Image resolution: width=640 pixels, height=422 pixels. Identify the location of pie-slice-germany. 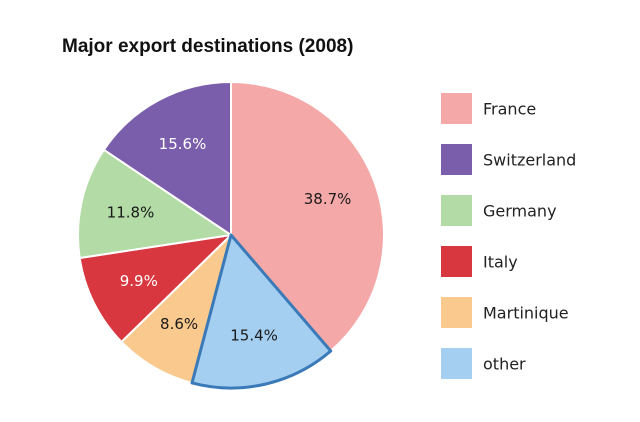
(154, 203).